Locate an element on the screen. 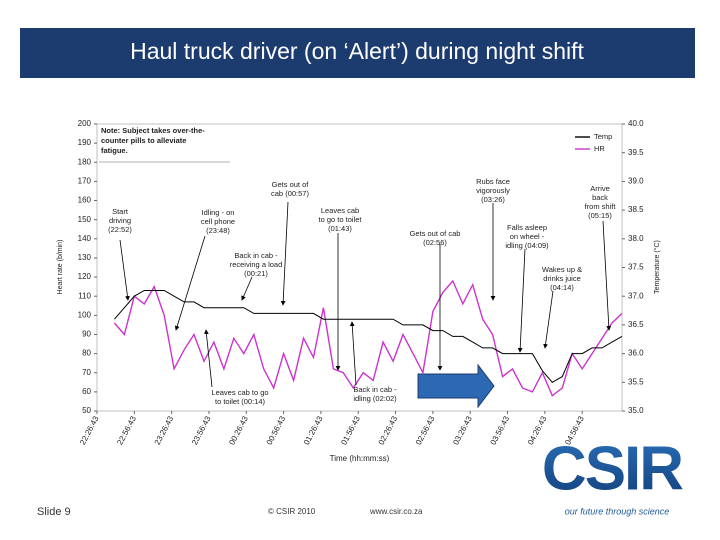  y2-tick-label: 35.5 is located at coordinates (636, 381).